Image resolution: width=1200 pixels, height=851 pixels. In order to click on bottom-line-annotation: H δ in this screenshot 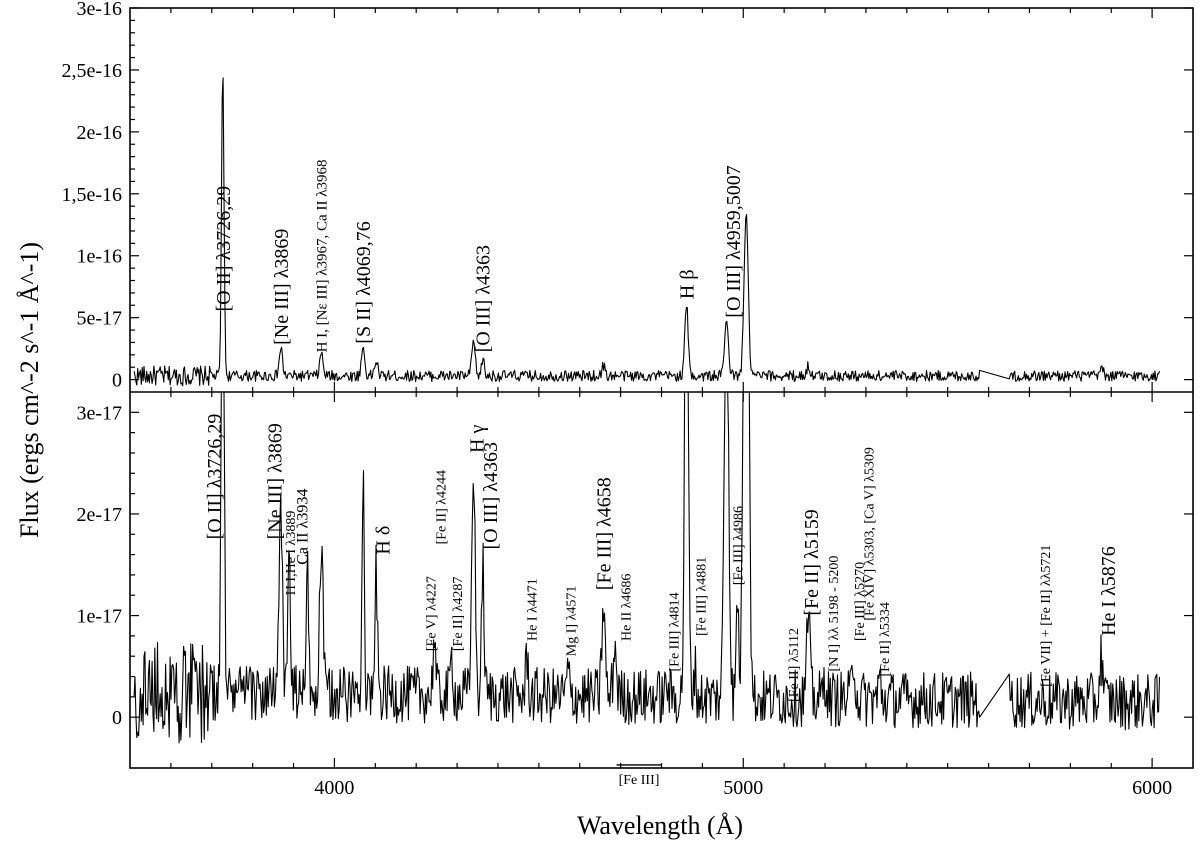, I will do `click(384, 540)`.